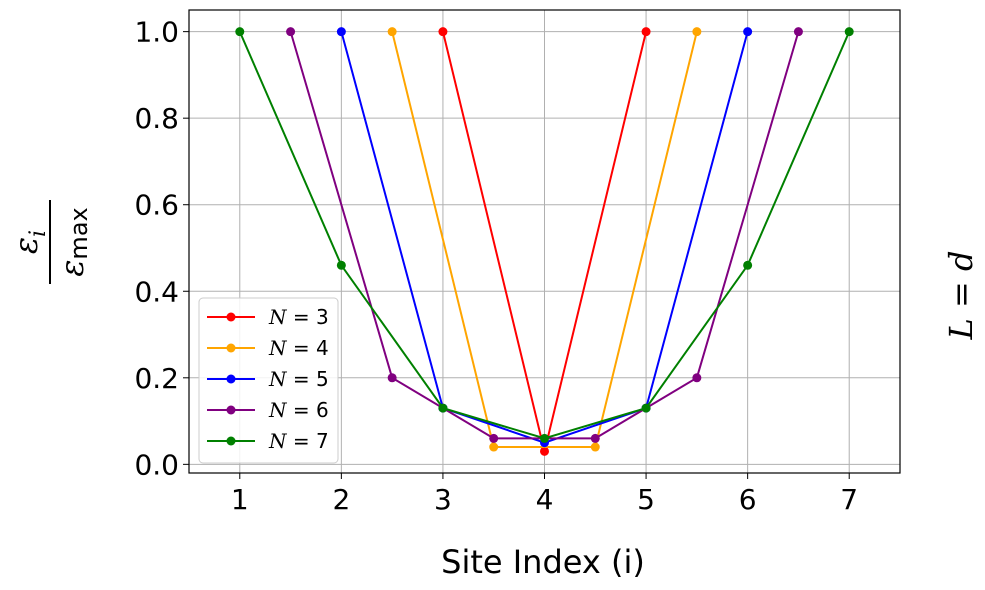 This screenshot has height=590, width=985. I want to click on legend-item: N = 3, so click(268, 317).